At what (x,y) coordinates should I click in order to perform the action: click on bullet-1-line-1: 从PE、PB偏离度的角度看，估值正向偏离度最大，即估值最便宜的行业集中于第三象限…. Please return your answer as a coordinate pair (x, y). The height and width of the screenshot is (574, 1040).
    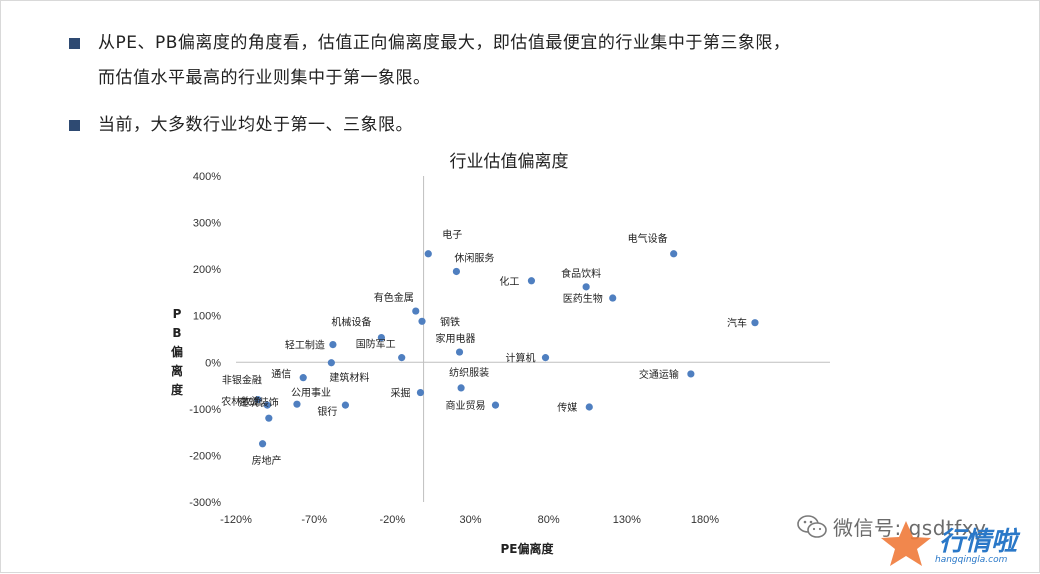
    Looking at the image, I should click on (444, 43).